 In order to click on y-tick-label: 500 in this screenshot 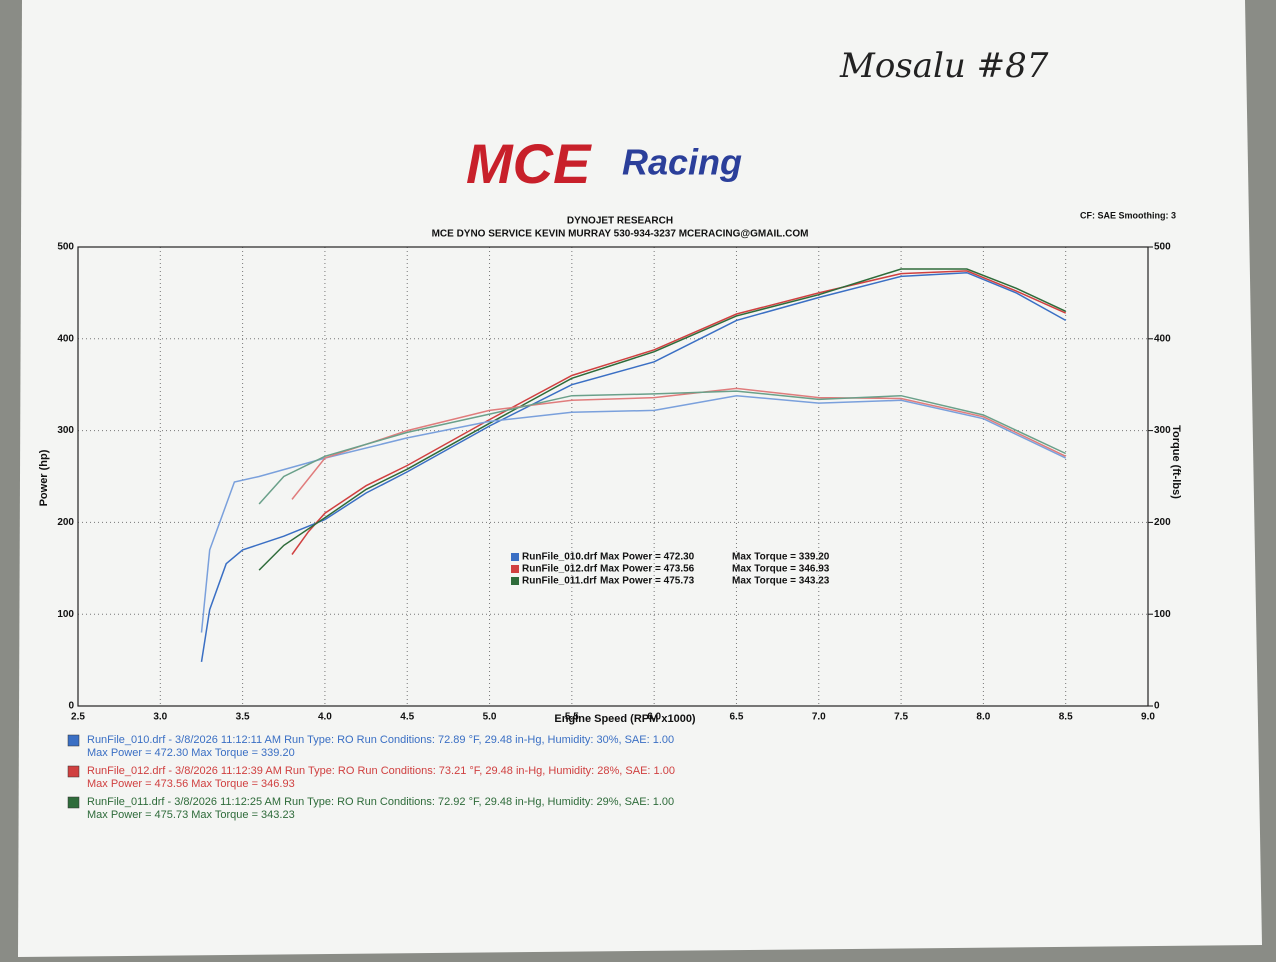, I will do `click(65, 247)`.